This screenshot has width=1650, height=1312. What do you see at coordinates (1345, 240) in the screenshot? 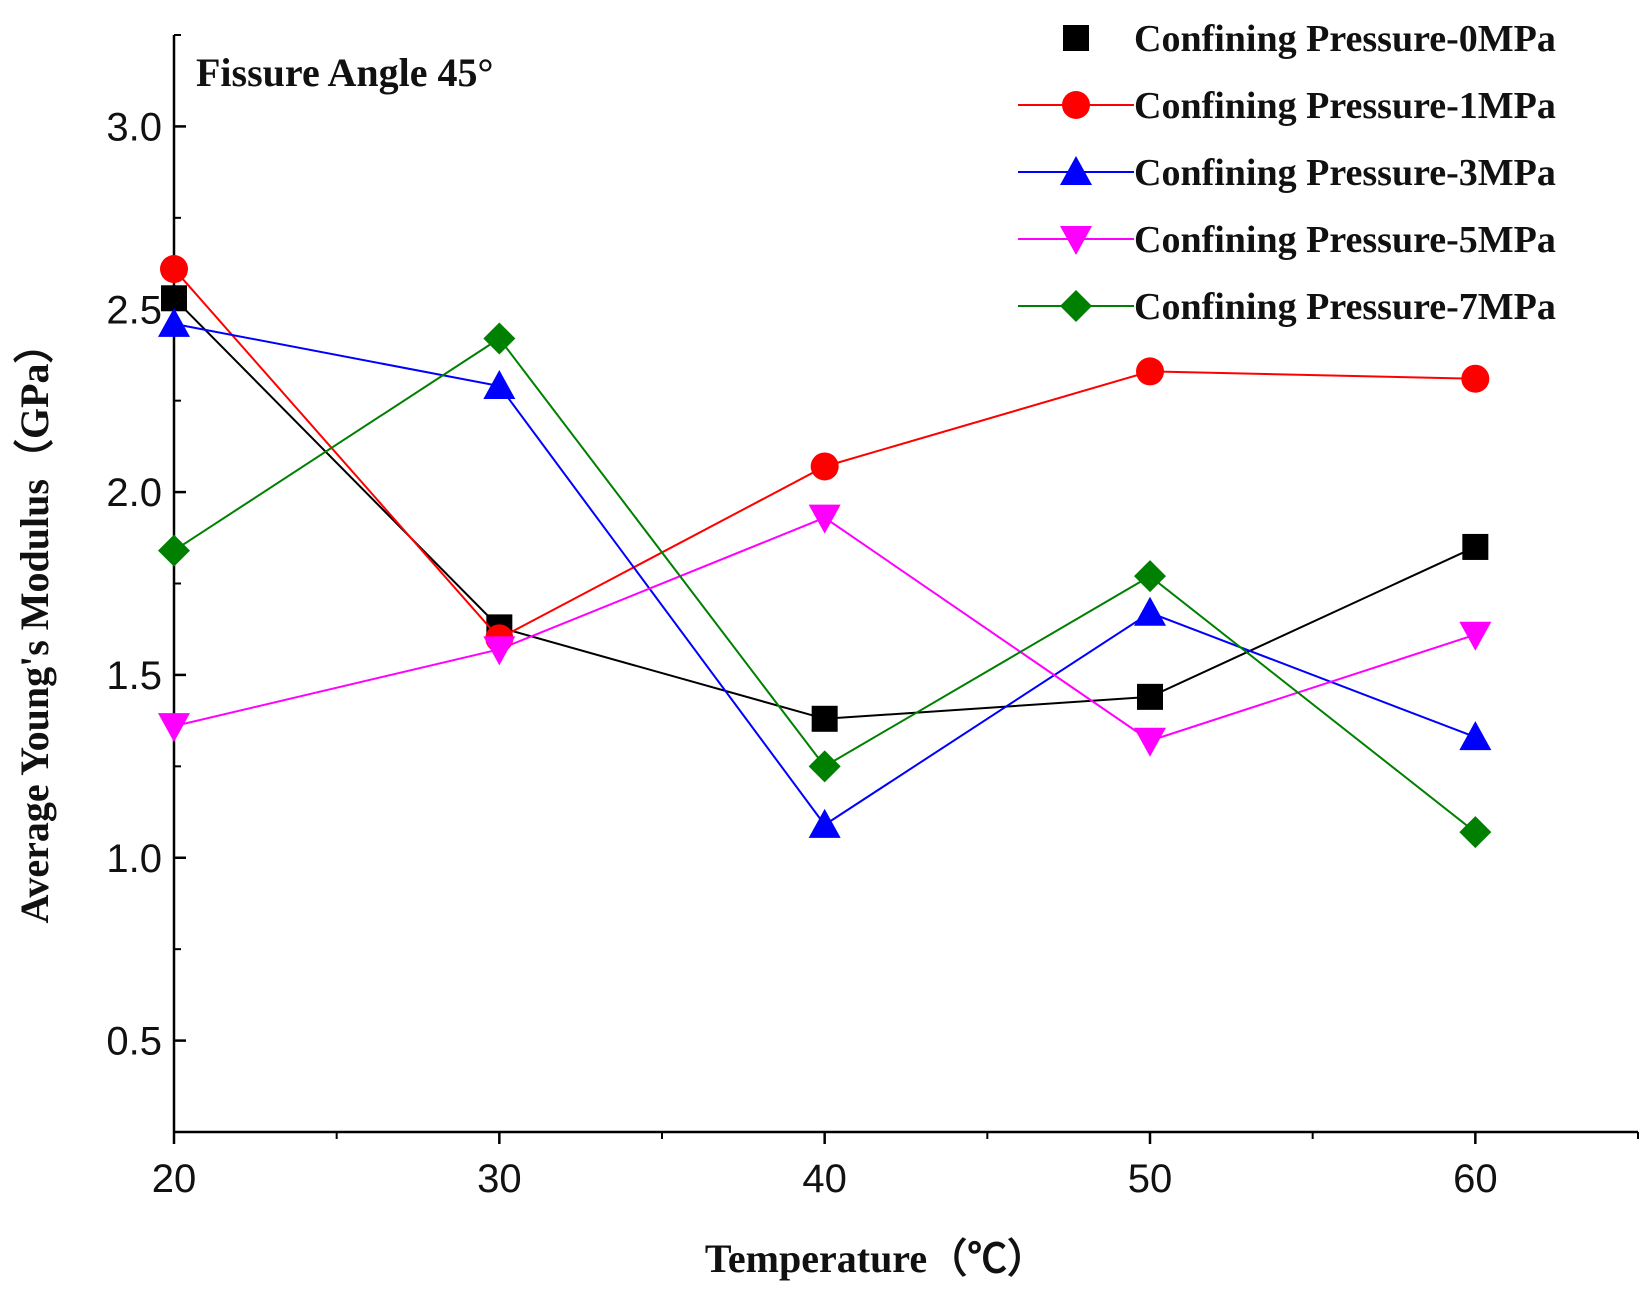
I see `legend-label: Confining Pressure-5MPa` at bounding box center [1345, 240].